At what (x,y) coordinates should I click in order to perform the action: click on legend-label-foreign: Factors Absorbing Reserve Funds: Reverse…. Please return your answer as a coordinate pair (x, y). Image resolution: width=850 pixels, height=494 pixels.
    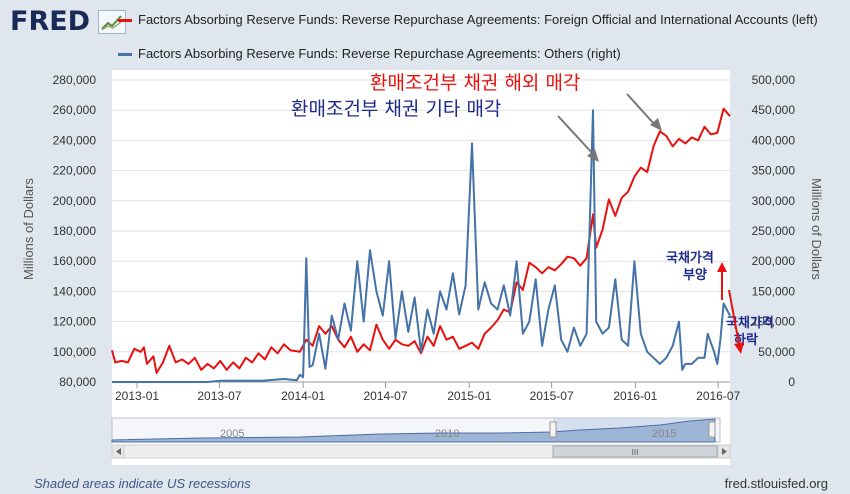
    Looking at the image, I should click on (478, 19).